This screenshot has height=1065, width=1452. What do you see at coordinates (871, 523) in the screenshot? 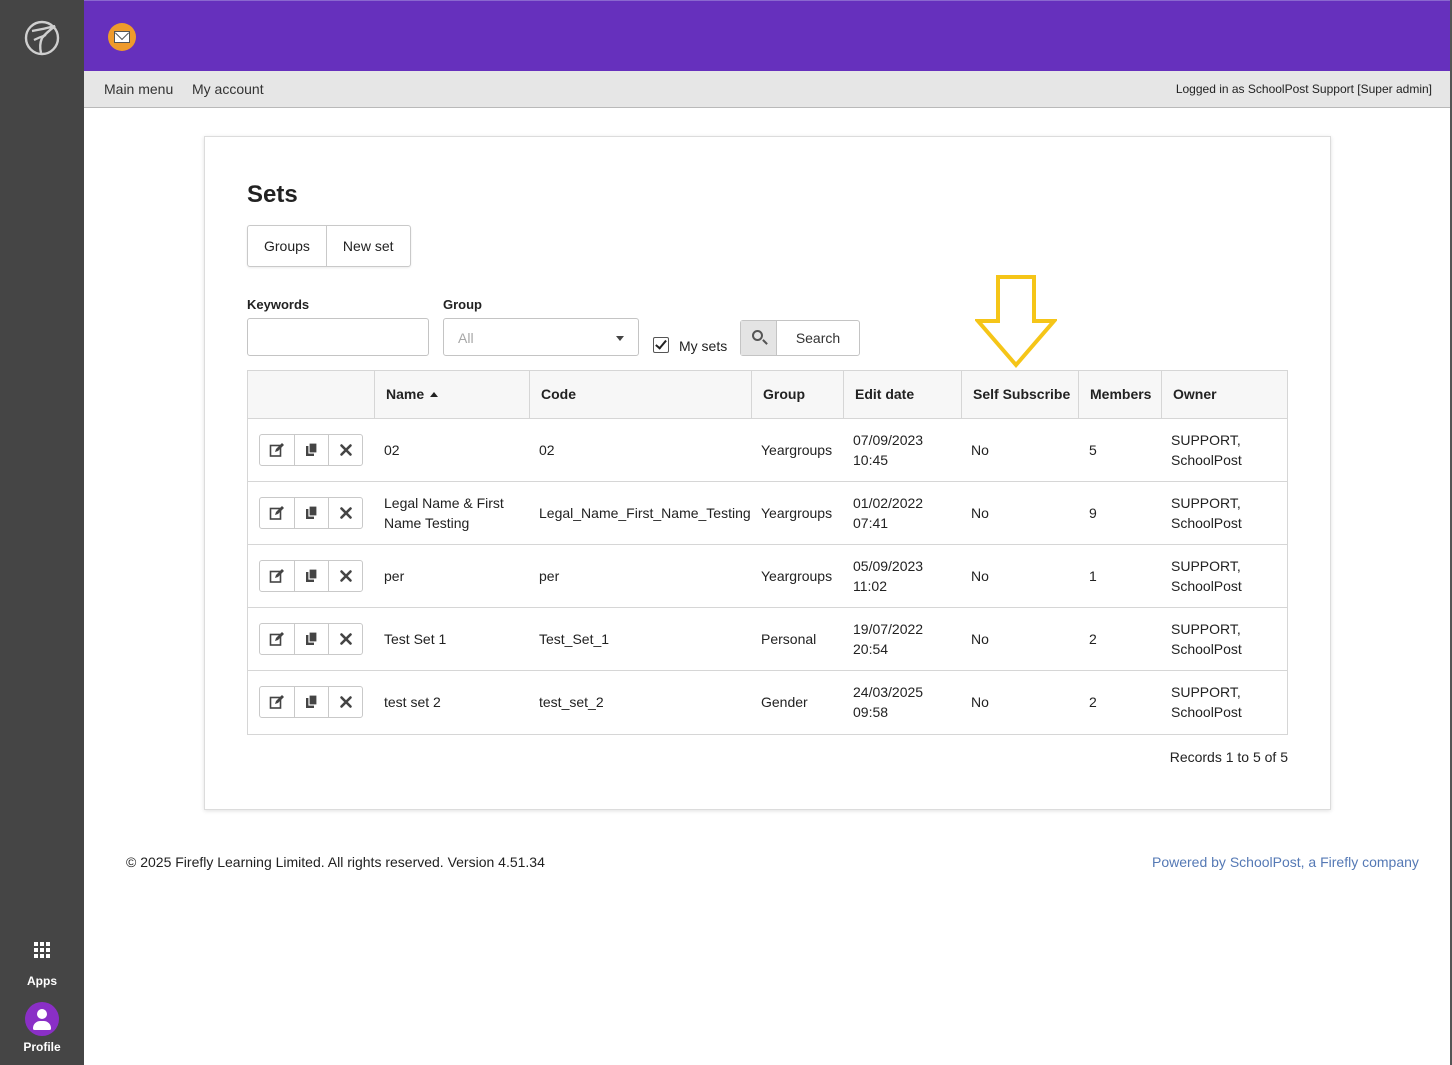
I see `row-edit-date-time: 07:41` at bounding box center [871, 523].